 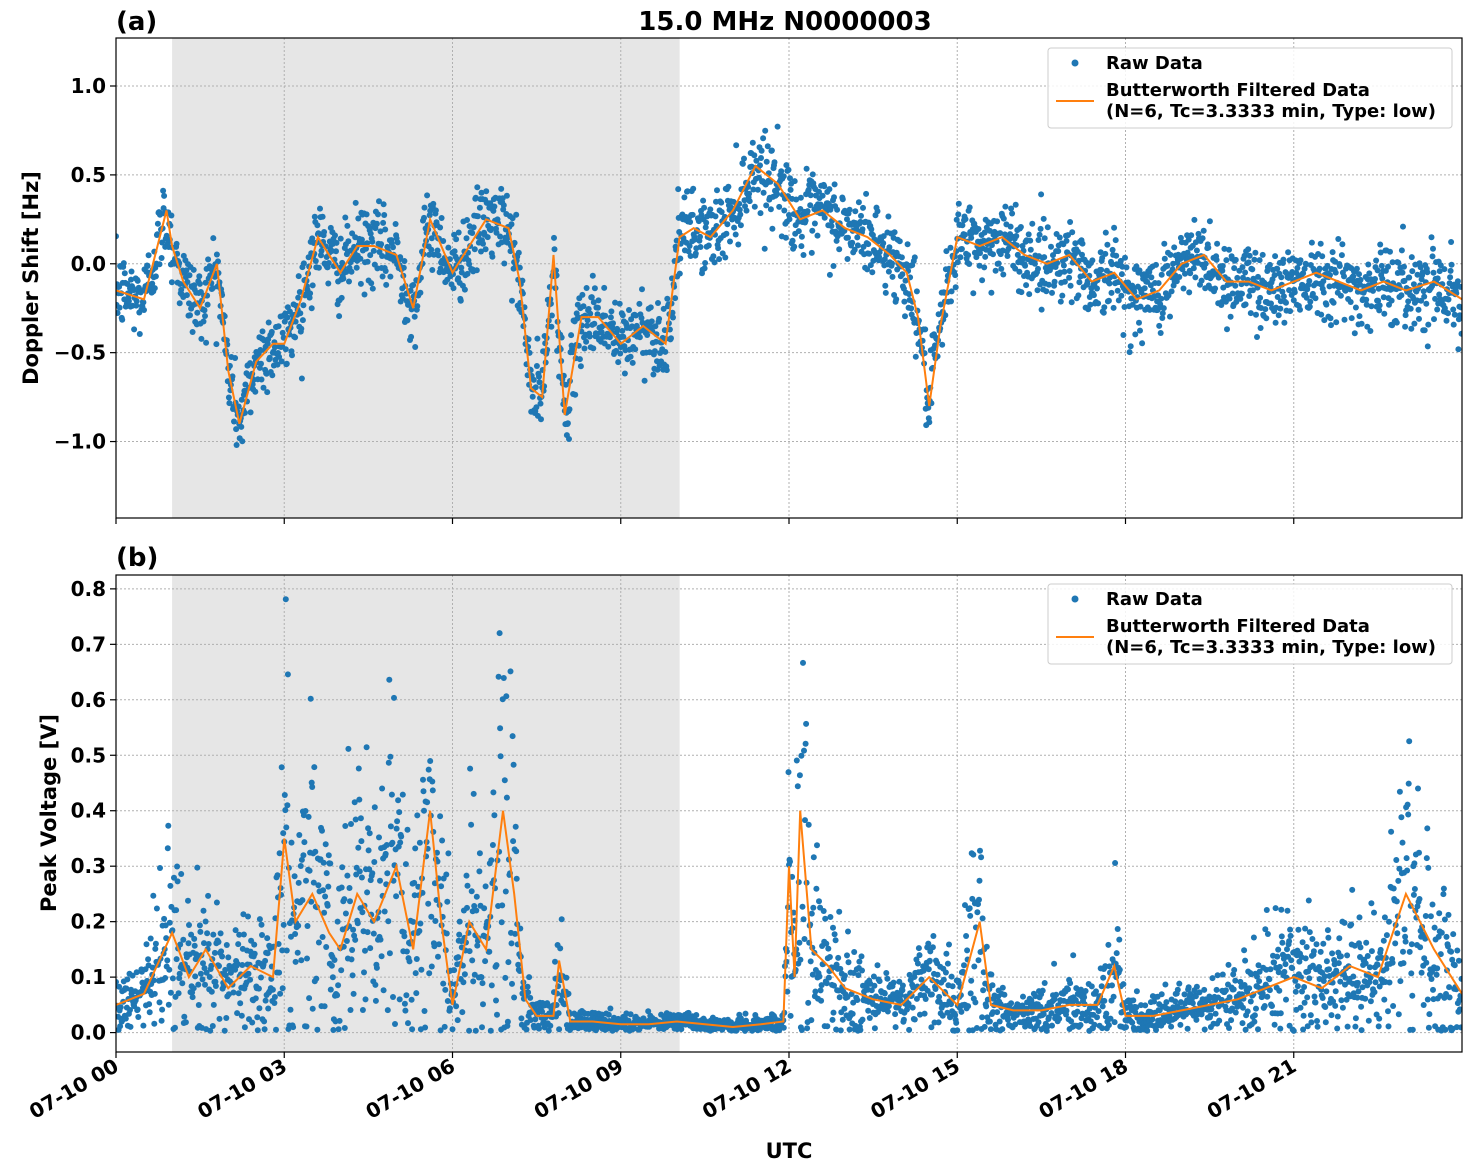 I want to click on y-tick-label-a-3: −0.5, so click(x=80, y=353).